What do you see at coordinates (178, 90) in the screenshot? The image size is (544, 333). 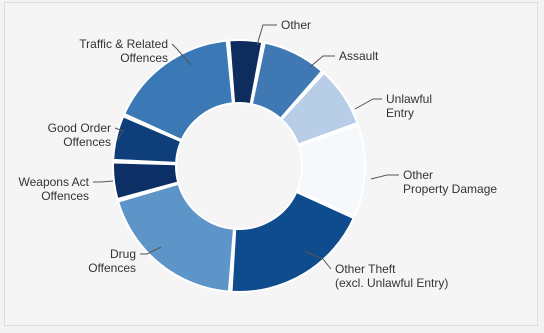 I see `slice-traffic-related-offences` at bounding box center [178, 90].